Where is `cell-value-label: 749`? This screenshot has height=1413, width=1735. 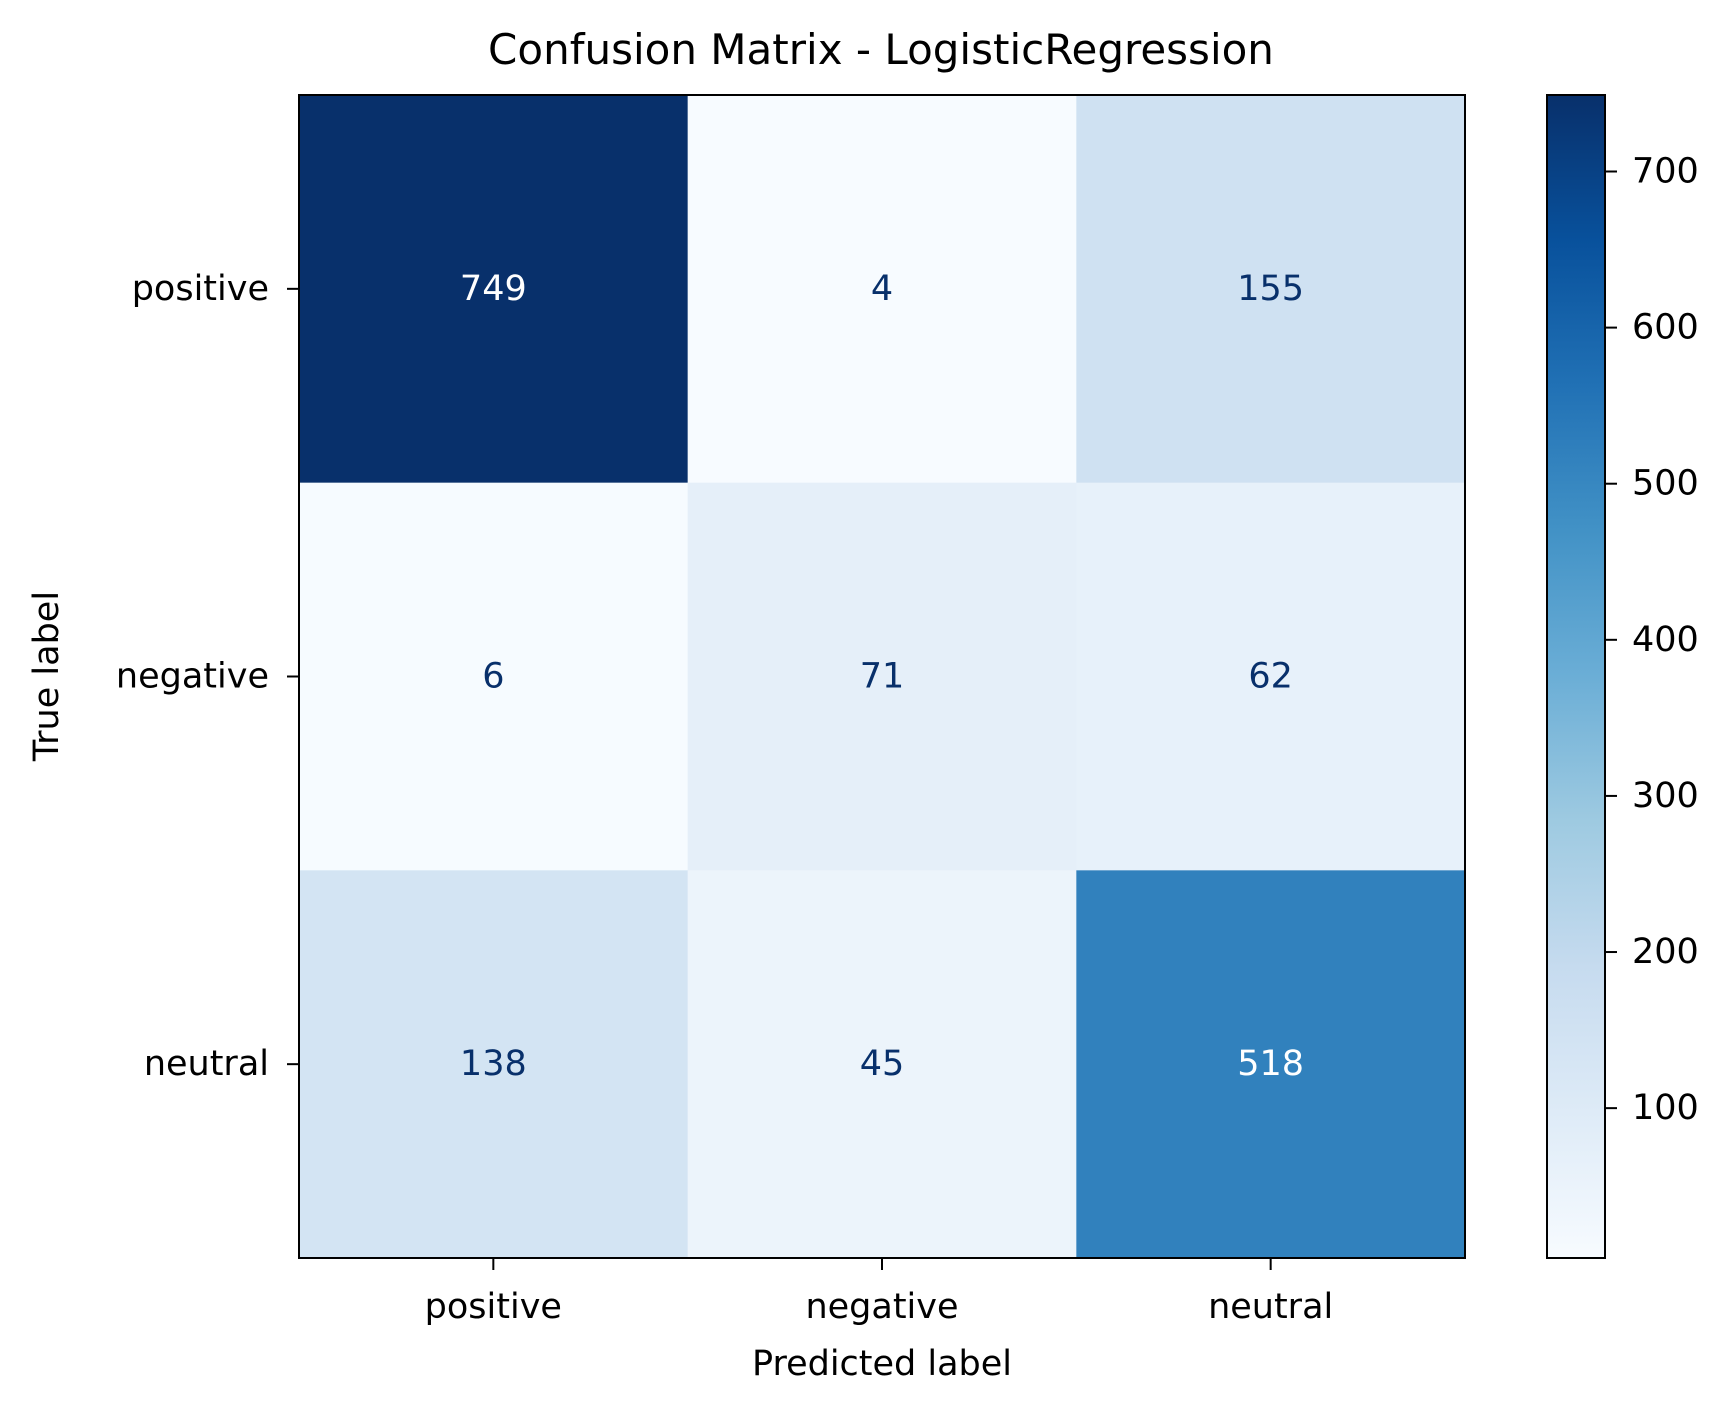
cell-value-label: 749 is located at coordinates (493, 289).